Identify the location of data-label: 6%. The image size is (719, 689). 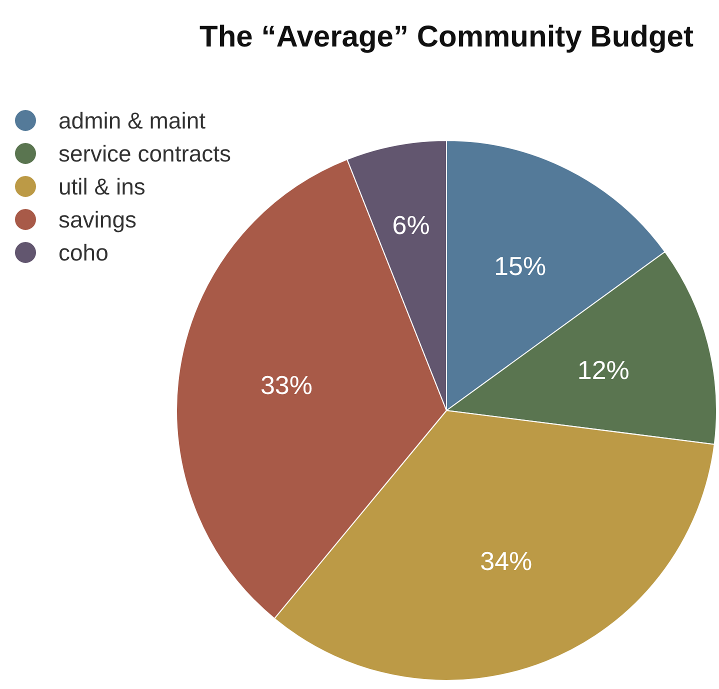
(411, 225).